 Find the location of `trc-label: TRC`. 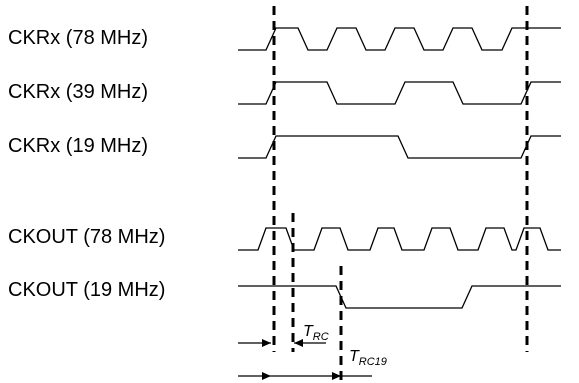

trc-label: TRC is located at coordinates (316, 333).